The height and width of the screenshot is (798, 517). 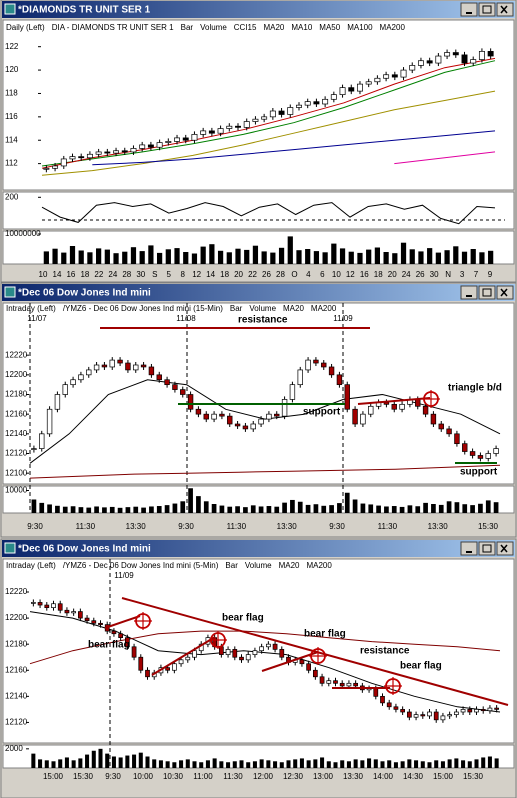 What do you see at coordinates (324, 308) in the screenshot?
I see `header-item: MA200` at bounding box center [324, 308].